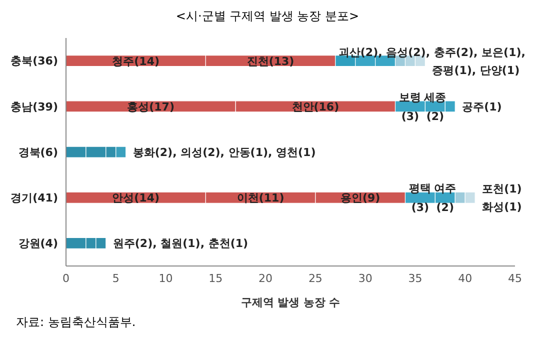 This screenshot has width=535, height=346. Describe the element at coordinates (410, 106) in the screenshot. I see `data-label: 보령 (3)` at that location.